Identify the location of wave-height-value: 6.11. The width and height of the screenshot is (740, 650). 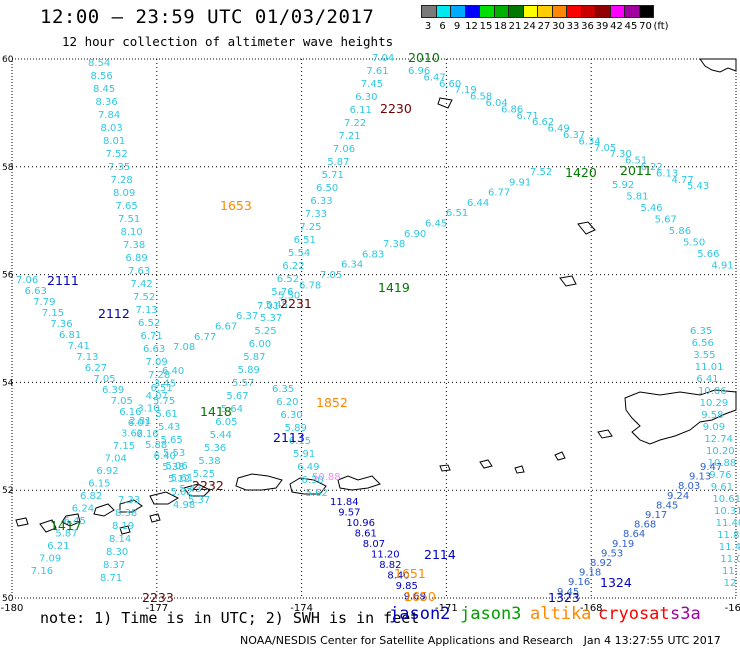
(361, 110).